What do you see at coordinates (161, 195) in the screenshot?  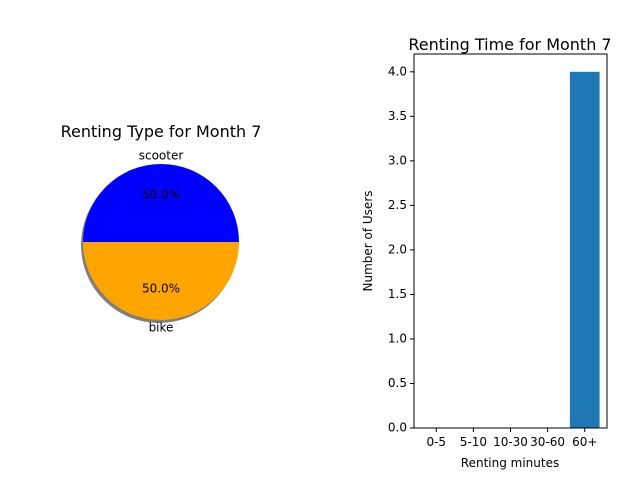 I see `pie-pct-label-scooter: 50.0%` at bounding box center [161, 195].